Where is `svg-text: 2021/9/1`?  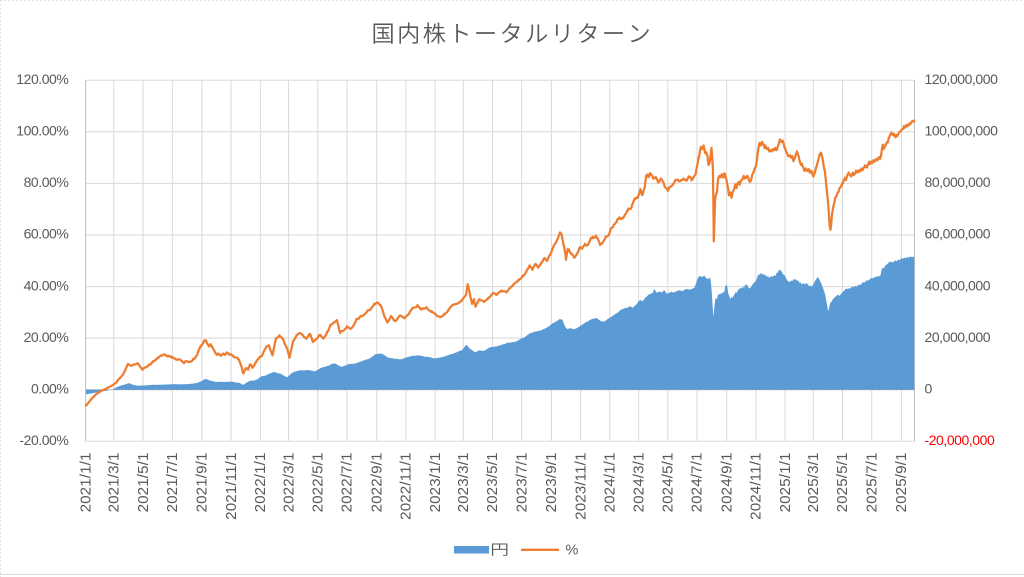 svg-text: 2021/9/1 is located at coordinates (202, 483).